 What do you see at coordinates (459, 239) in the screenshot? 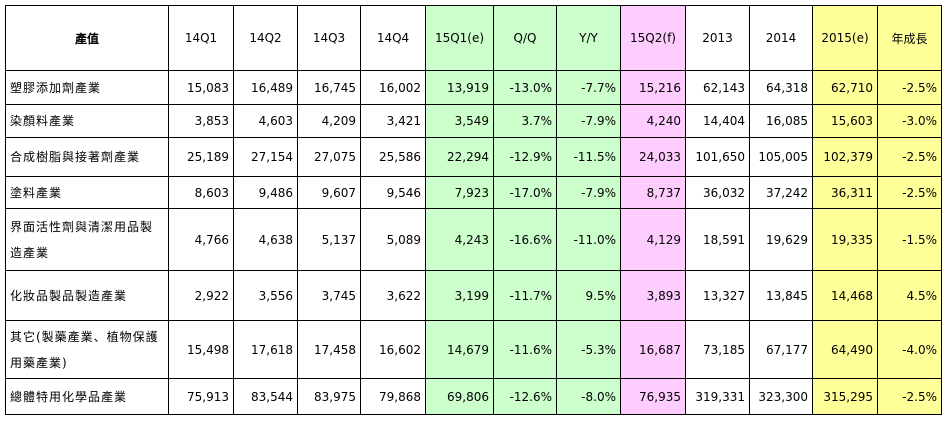
I see `table-cell: 4,243` at bounding box center [459, 239].